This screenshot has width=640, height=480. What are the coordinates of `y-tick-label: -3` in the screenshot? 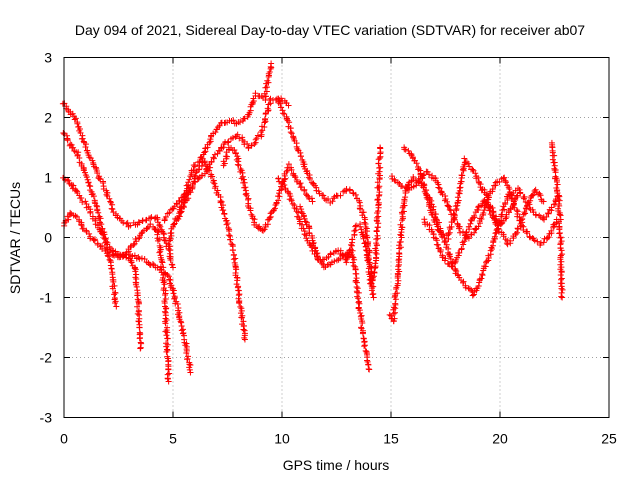 It's located at (46, 418).